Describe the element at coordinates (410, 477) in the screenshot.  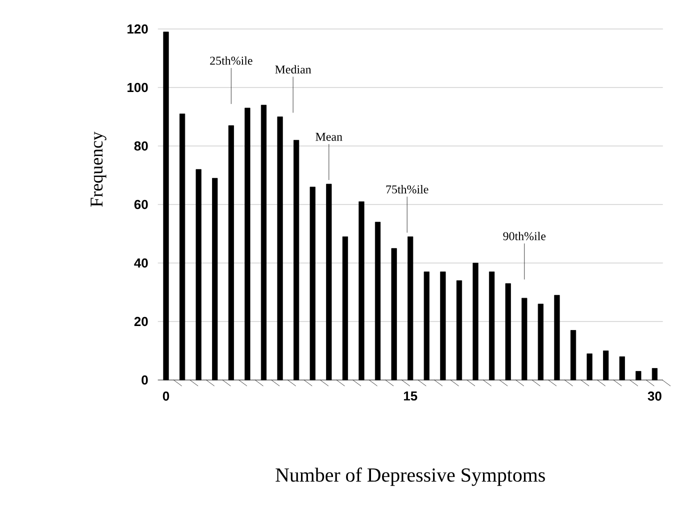
I see `x-axis-title: Number of Depressive Symptoms` at that location.